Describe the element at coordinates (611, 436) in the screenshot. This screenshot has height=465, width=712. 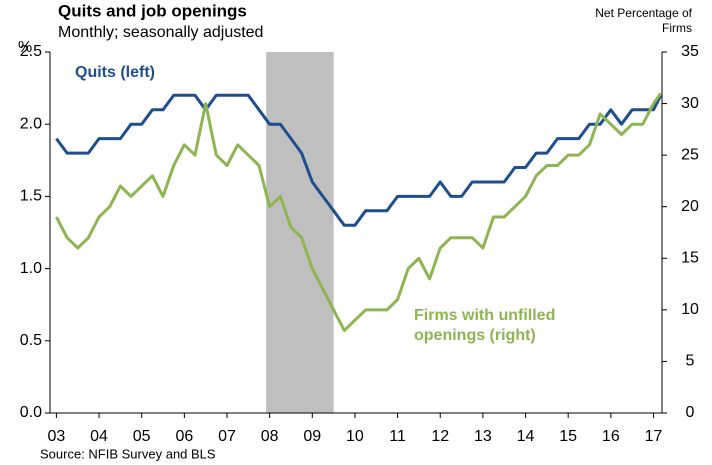
I see `x-tick-label: 16` at that location.